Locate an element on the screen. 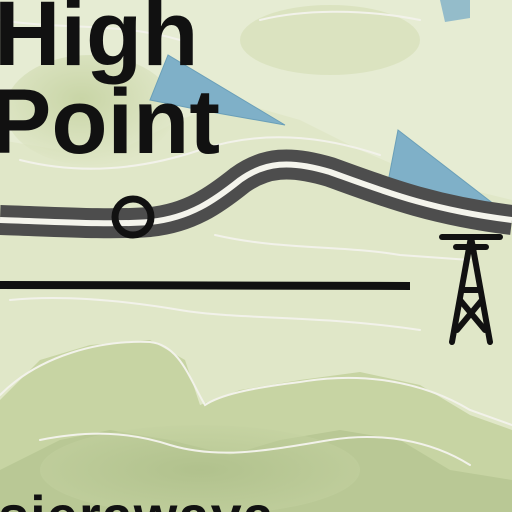  boundary-line is located at coordinates (205, 285).